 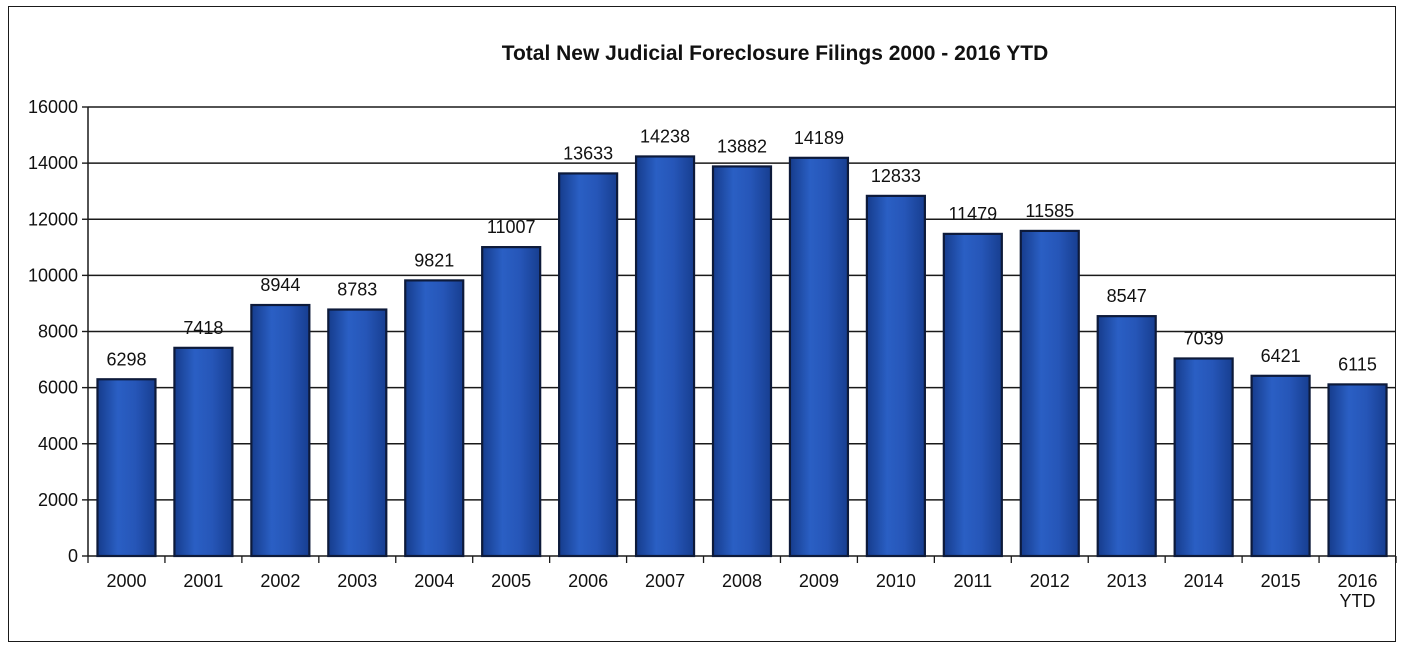 What do you see at coordinates (819, 138) in the screenshot?
I see `data-label: 14189` at bounding box center [819, 138].